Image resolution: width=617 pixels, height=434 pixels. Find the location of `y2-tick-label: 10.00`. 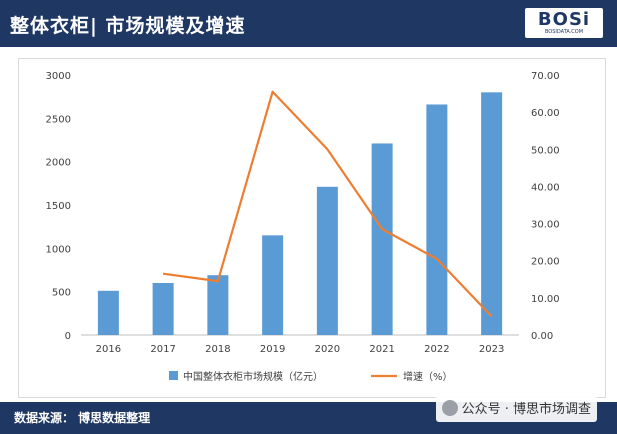

y2-tick-label: 10.00 is located at coordinates (545, 299).